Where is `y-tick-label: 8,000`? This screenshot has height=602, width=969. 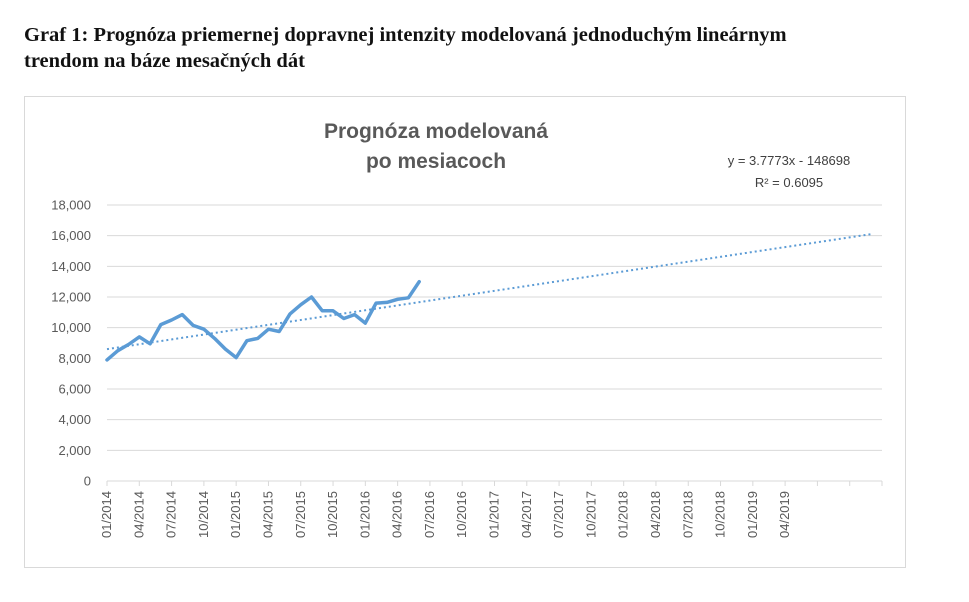
y-tick-label: 8,000 is located at coordinates (74, 358).